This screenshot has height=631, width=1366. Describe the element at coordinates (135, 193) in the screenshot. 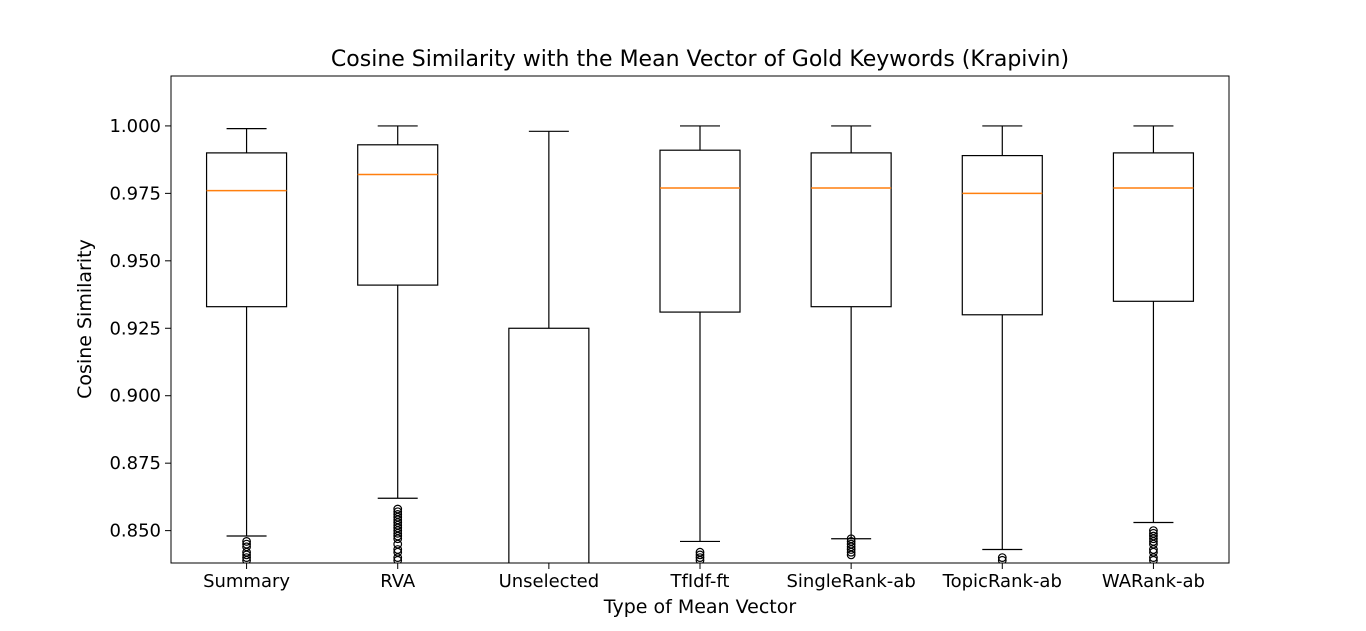

I see `y-tick-label: 0.975` at that location.